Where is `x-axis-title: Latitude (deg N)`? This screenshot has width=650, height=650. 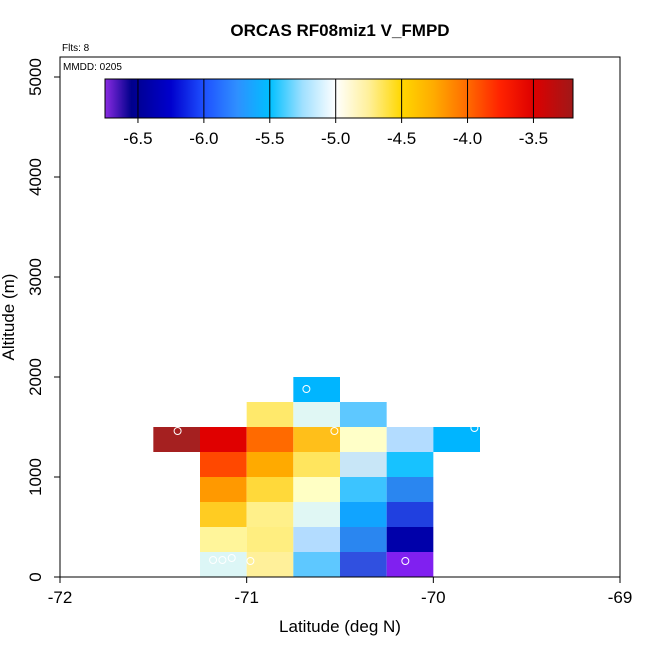 x-axis-title: Latitude (deg N) is located at coordinates (340, 626).